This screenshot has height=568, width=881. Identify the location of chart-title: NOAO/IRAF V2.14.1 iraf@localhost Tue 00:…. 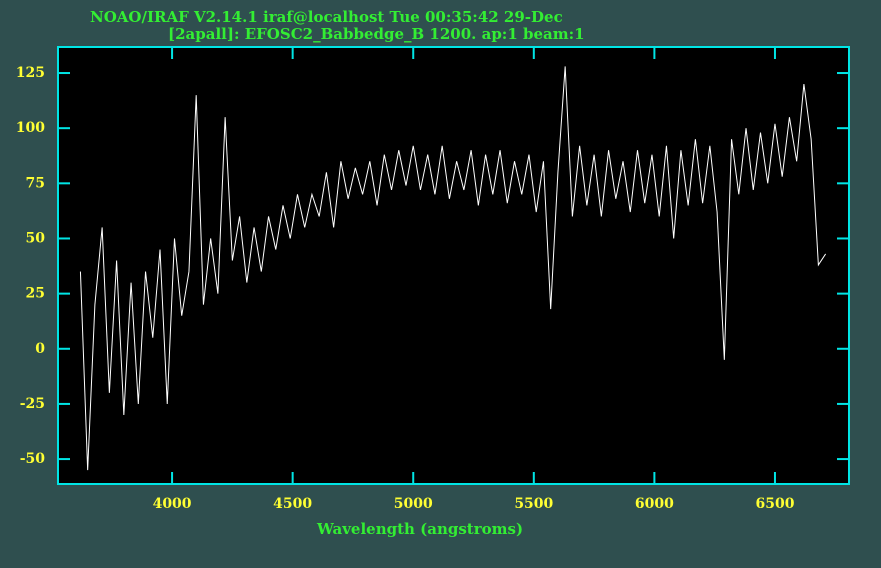
(326, 17).